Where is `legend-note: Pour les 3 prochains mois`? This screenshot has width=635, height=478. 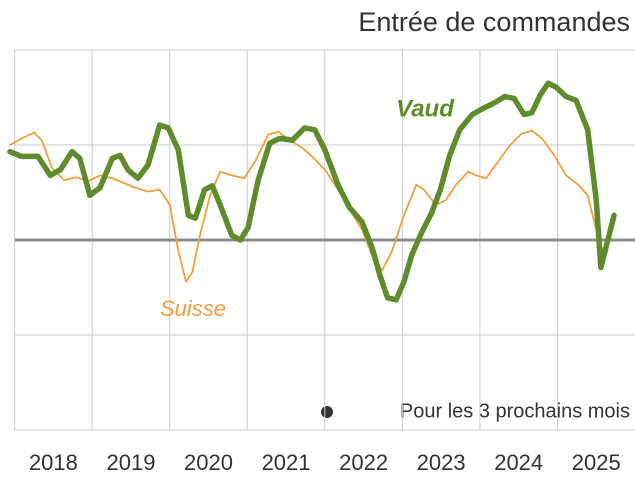
legend-note: Pour les 3 prochains mois is located at coordinates (515, 411).